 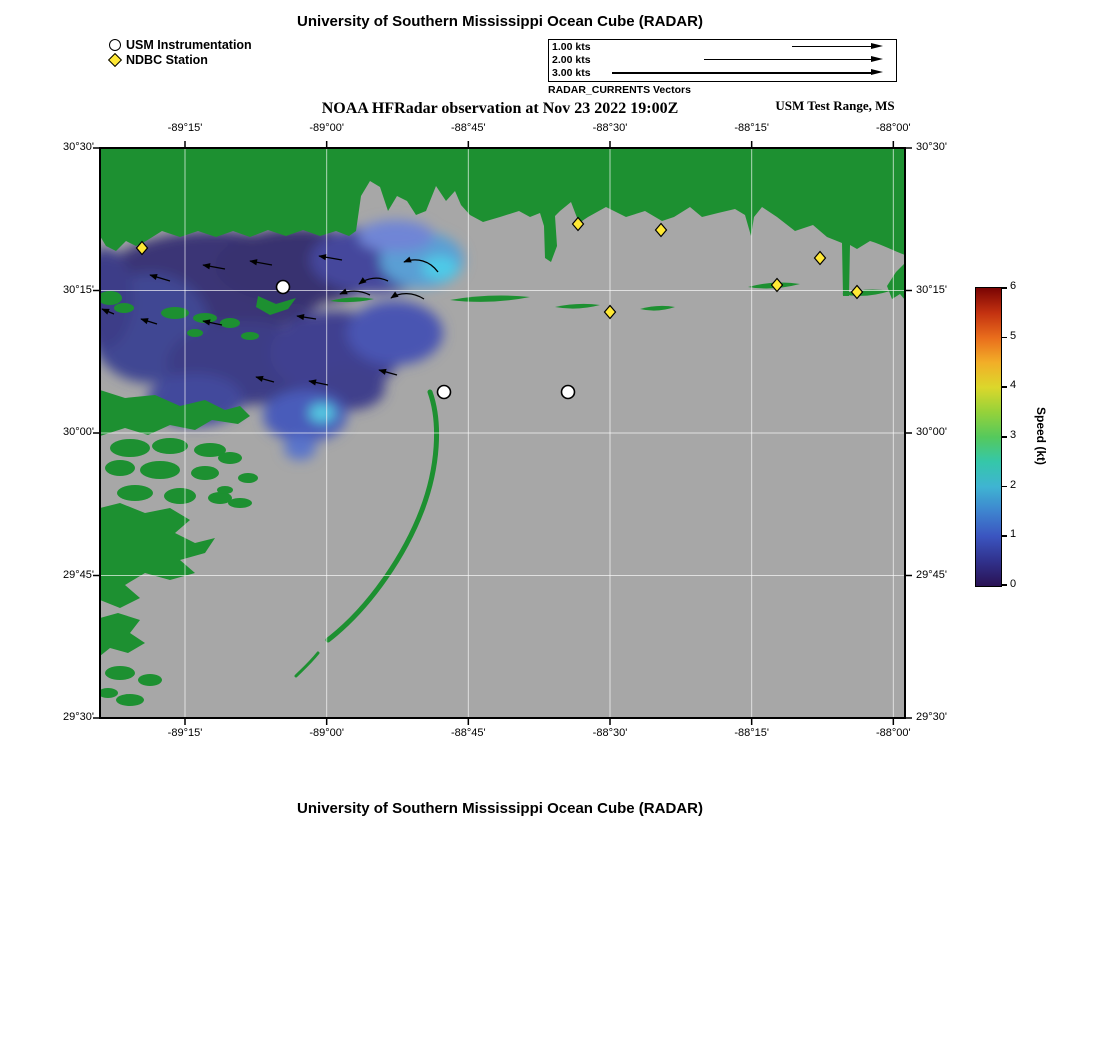 I want to click on vector-scale-caption: RADAR_CURRENTS Vectors, so click(x=619, y=90).